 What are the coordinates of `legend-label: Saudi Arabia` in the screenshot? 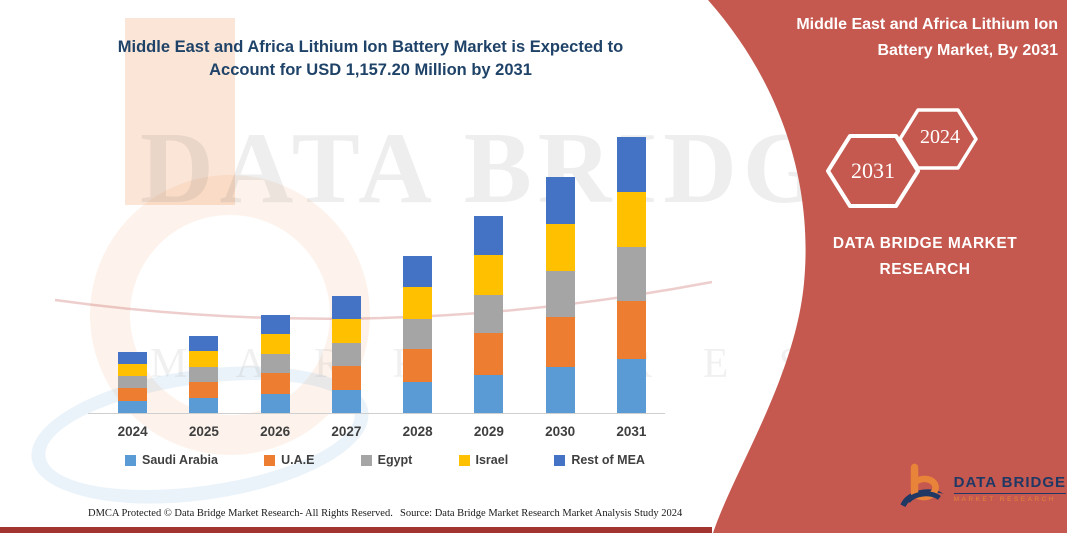 It's located at (180, 460).